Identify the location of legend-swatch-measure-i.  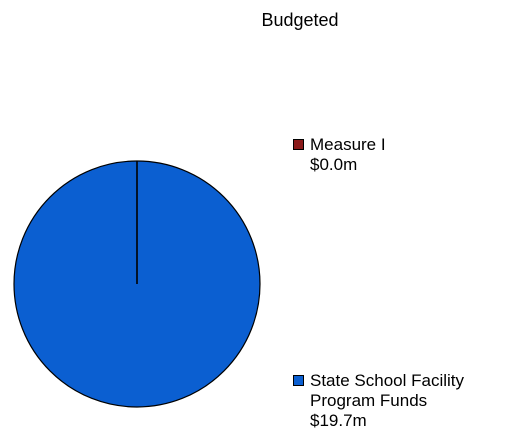
(298, 144).